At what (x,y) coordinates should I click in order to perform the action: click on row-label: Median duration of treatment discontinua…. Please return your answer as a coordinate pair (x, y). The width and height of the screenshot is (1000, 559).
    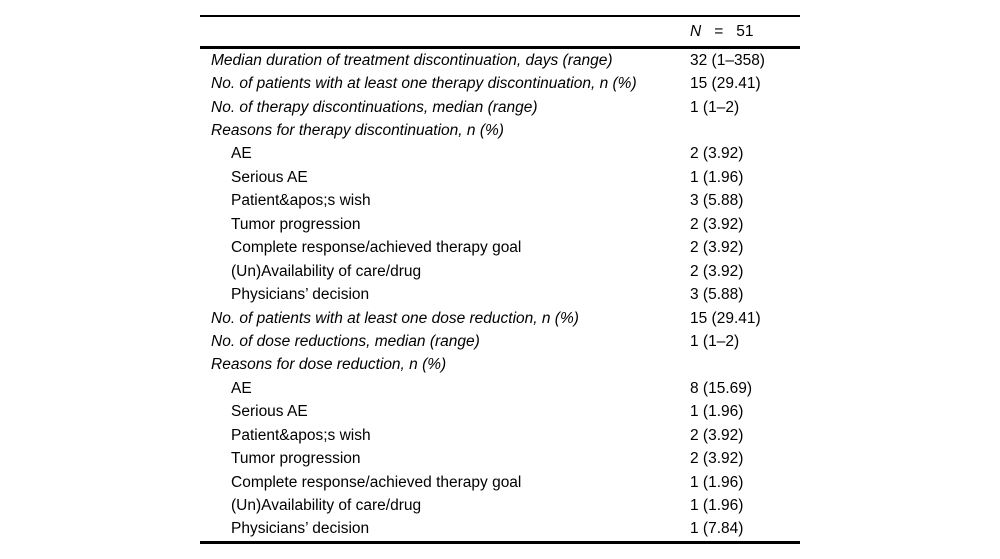
    Looking at the image, I should click on (412, 60).